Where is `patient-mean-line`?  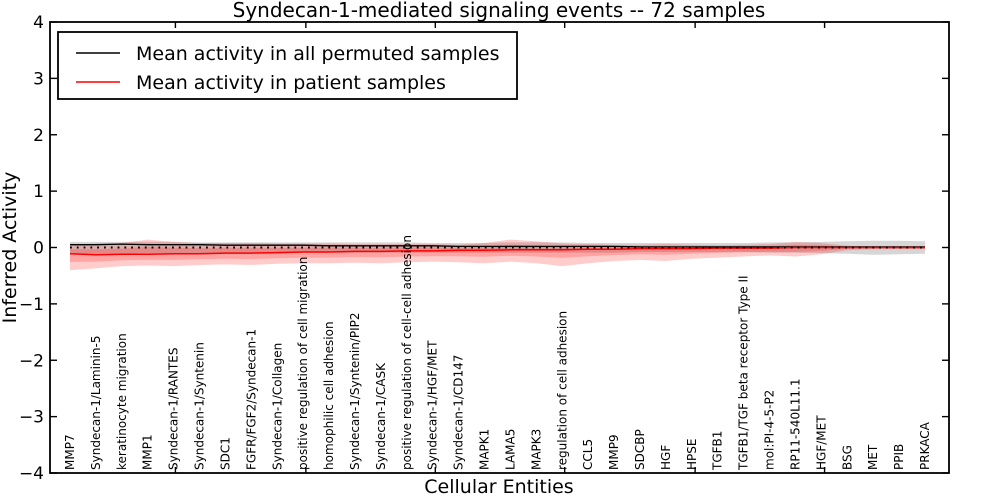 patient-mean-line is located at coordinates (497, 251).